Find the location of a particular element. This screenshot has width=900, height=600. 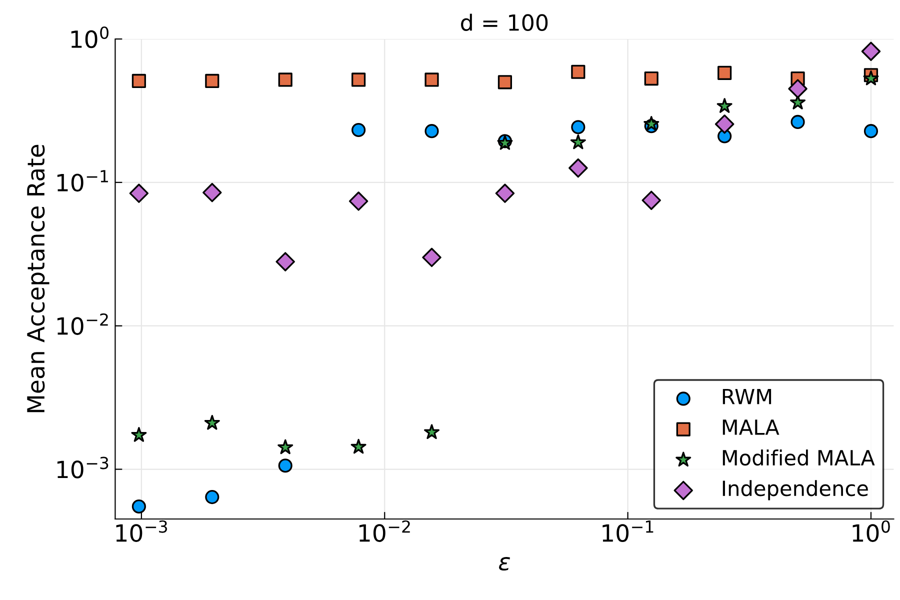

y-tick-label: 10$^{−3}$ is located at coordinates (82, 467).